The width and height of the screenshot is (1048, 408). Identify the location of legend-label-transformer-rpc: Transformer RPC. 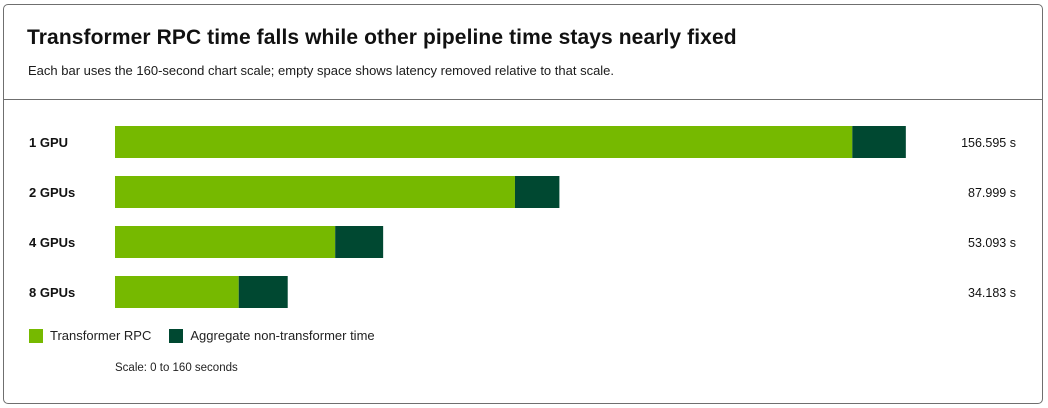
(101, 335).